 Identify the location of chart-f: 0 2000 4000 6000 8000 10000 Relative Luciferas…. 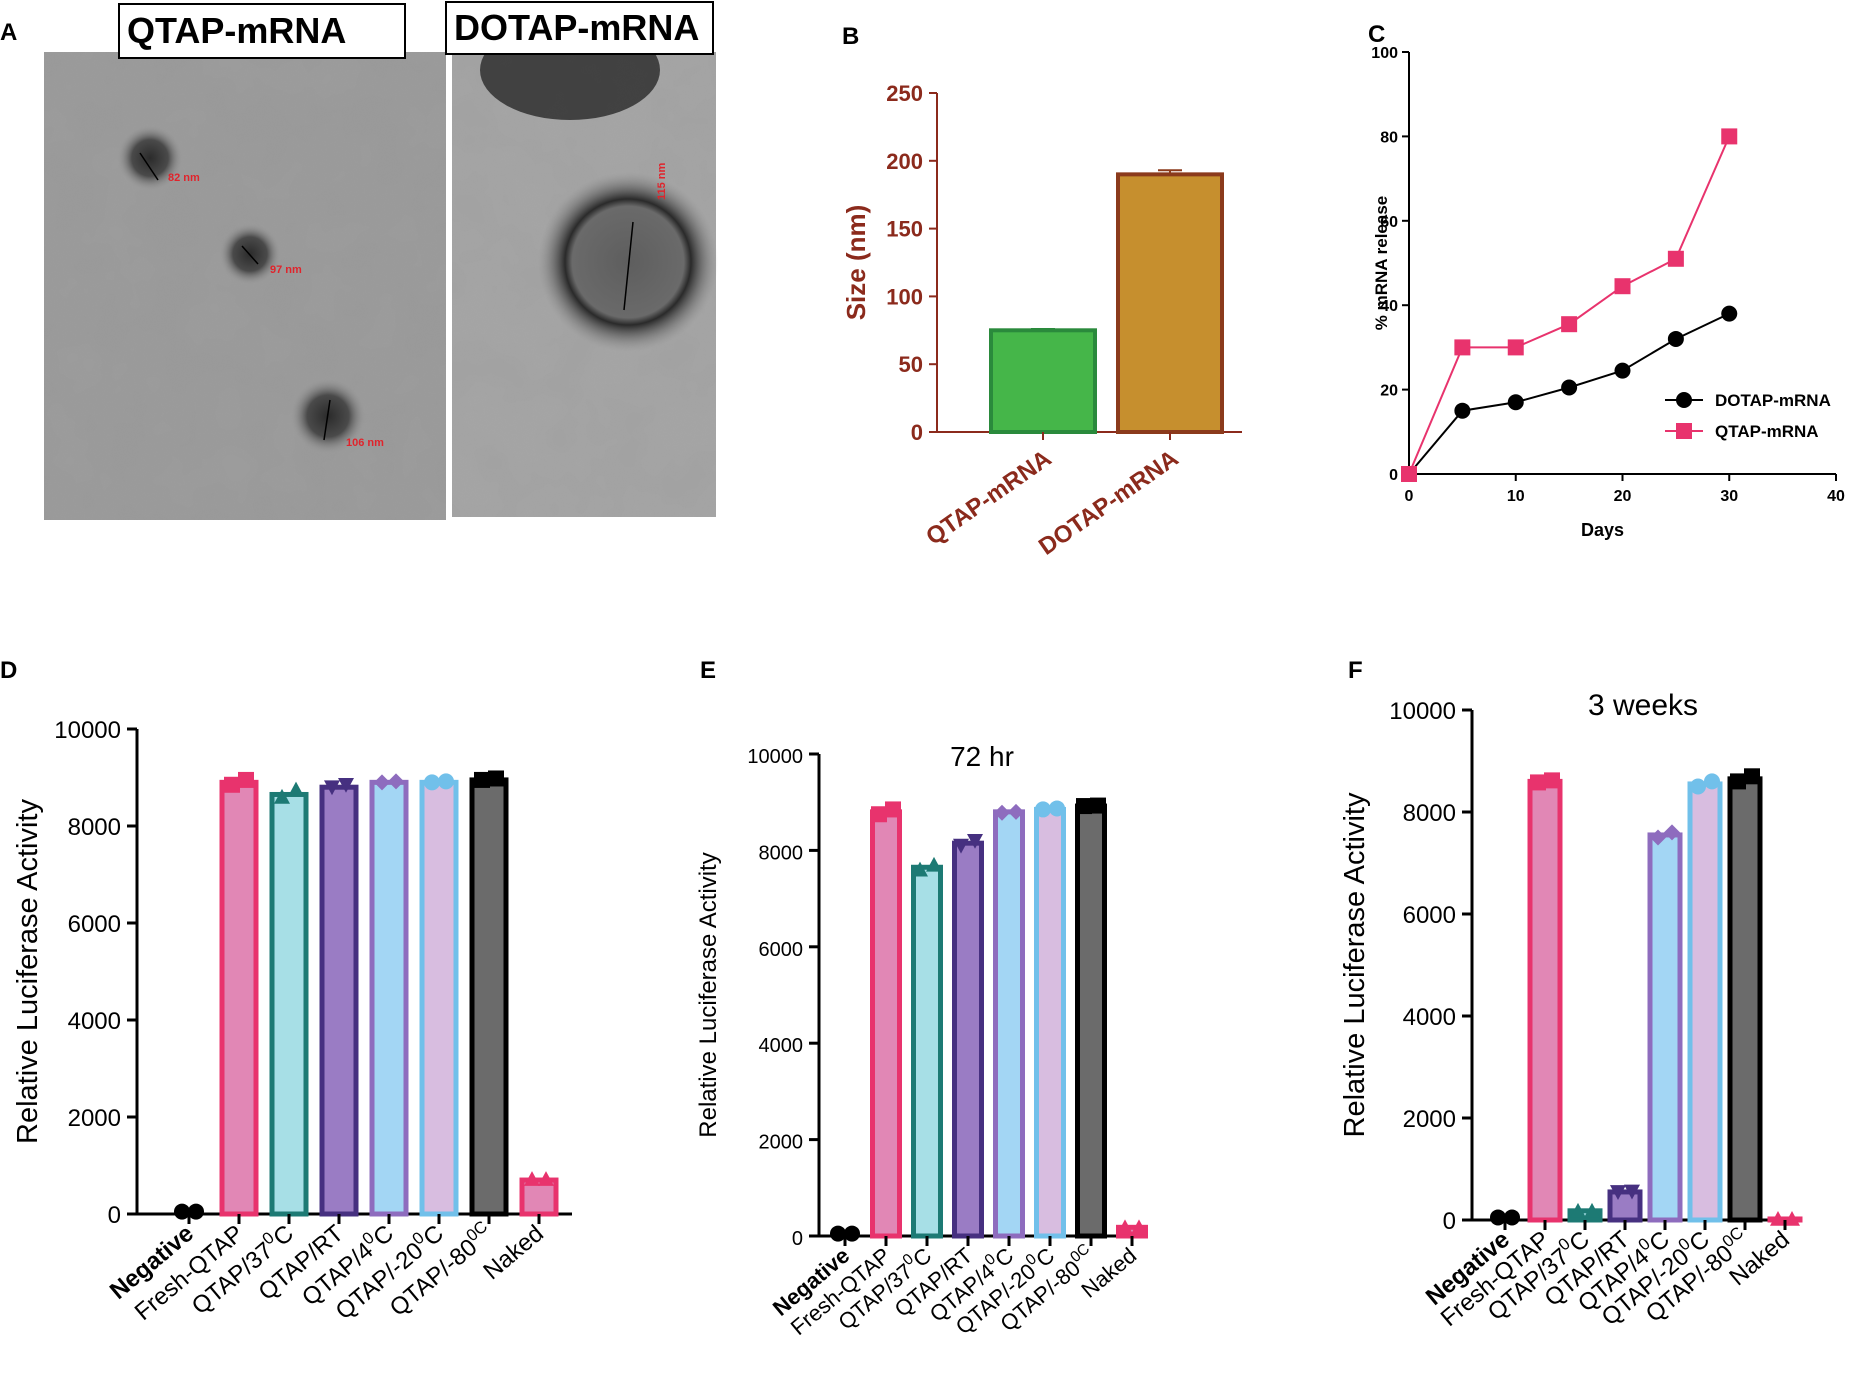
(1571, 1010).